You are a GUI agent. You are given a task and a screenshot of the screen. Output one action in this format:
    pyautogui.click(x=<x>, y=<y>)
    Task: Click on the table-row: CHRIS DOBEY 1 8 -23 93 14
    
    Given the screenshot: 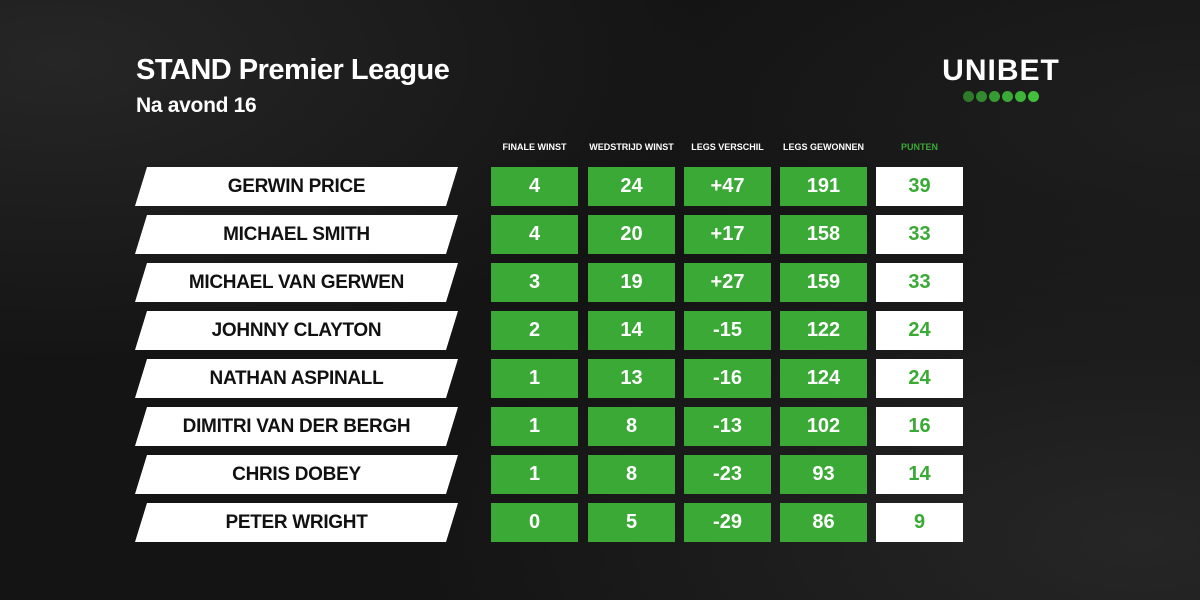 What is the action you would take?
    pyautogui.click(x=600, y=474)
    